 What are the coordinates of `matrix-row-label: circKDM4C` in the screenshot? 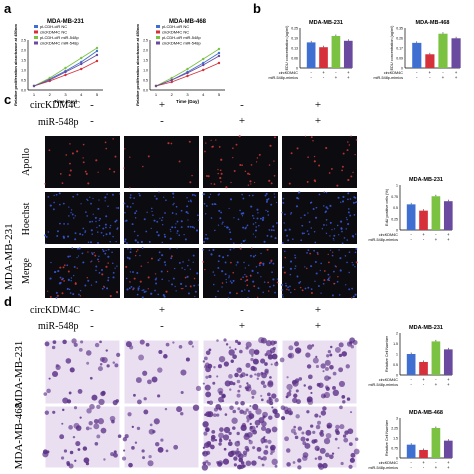 It's located at (388, 463).